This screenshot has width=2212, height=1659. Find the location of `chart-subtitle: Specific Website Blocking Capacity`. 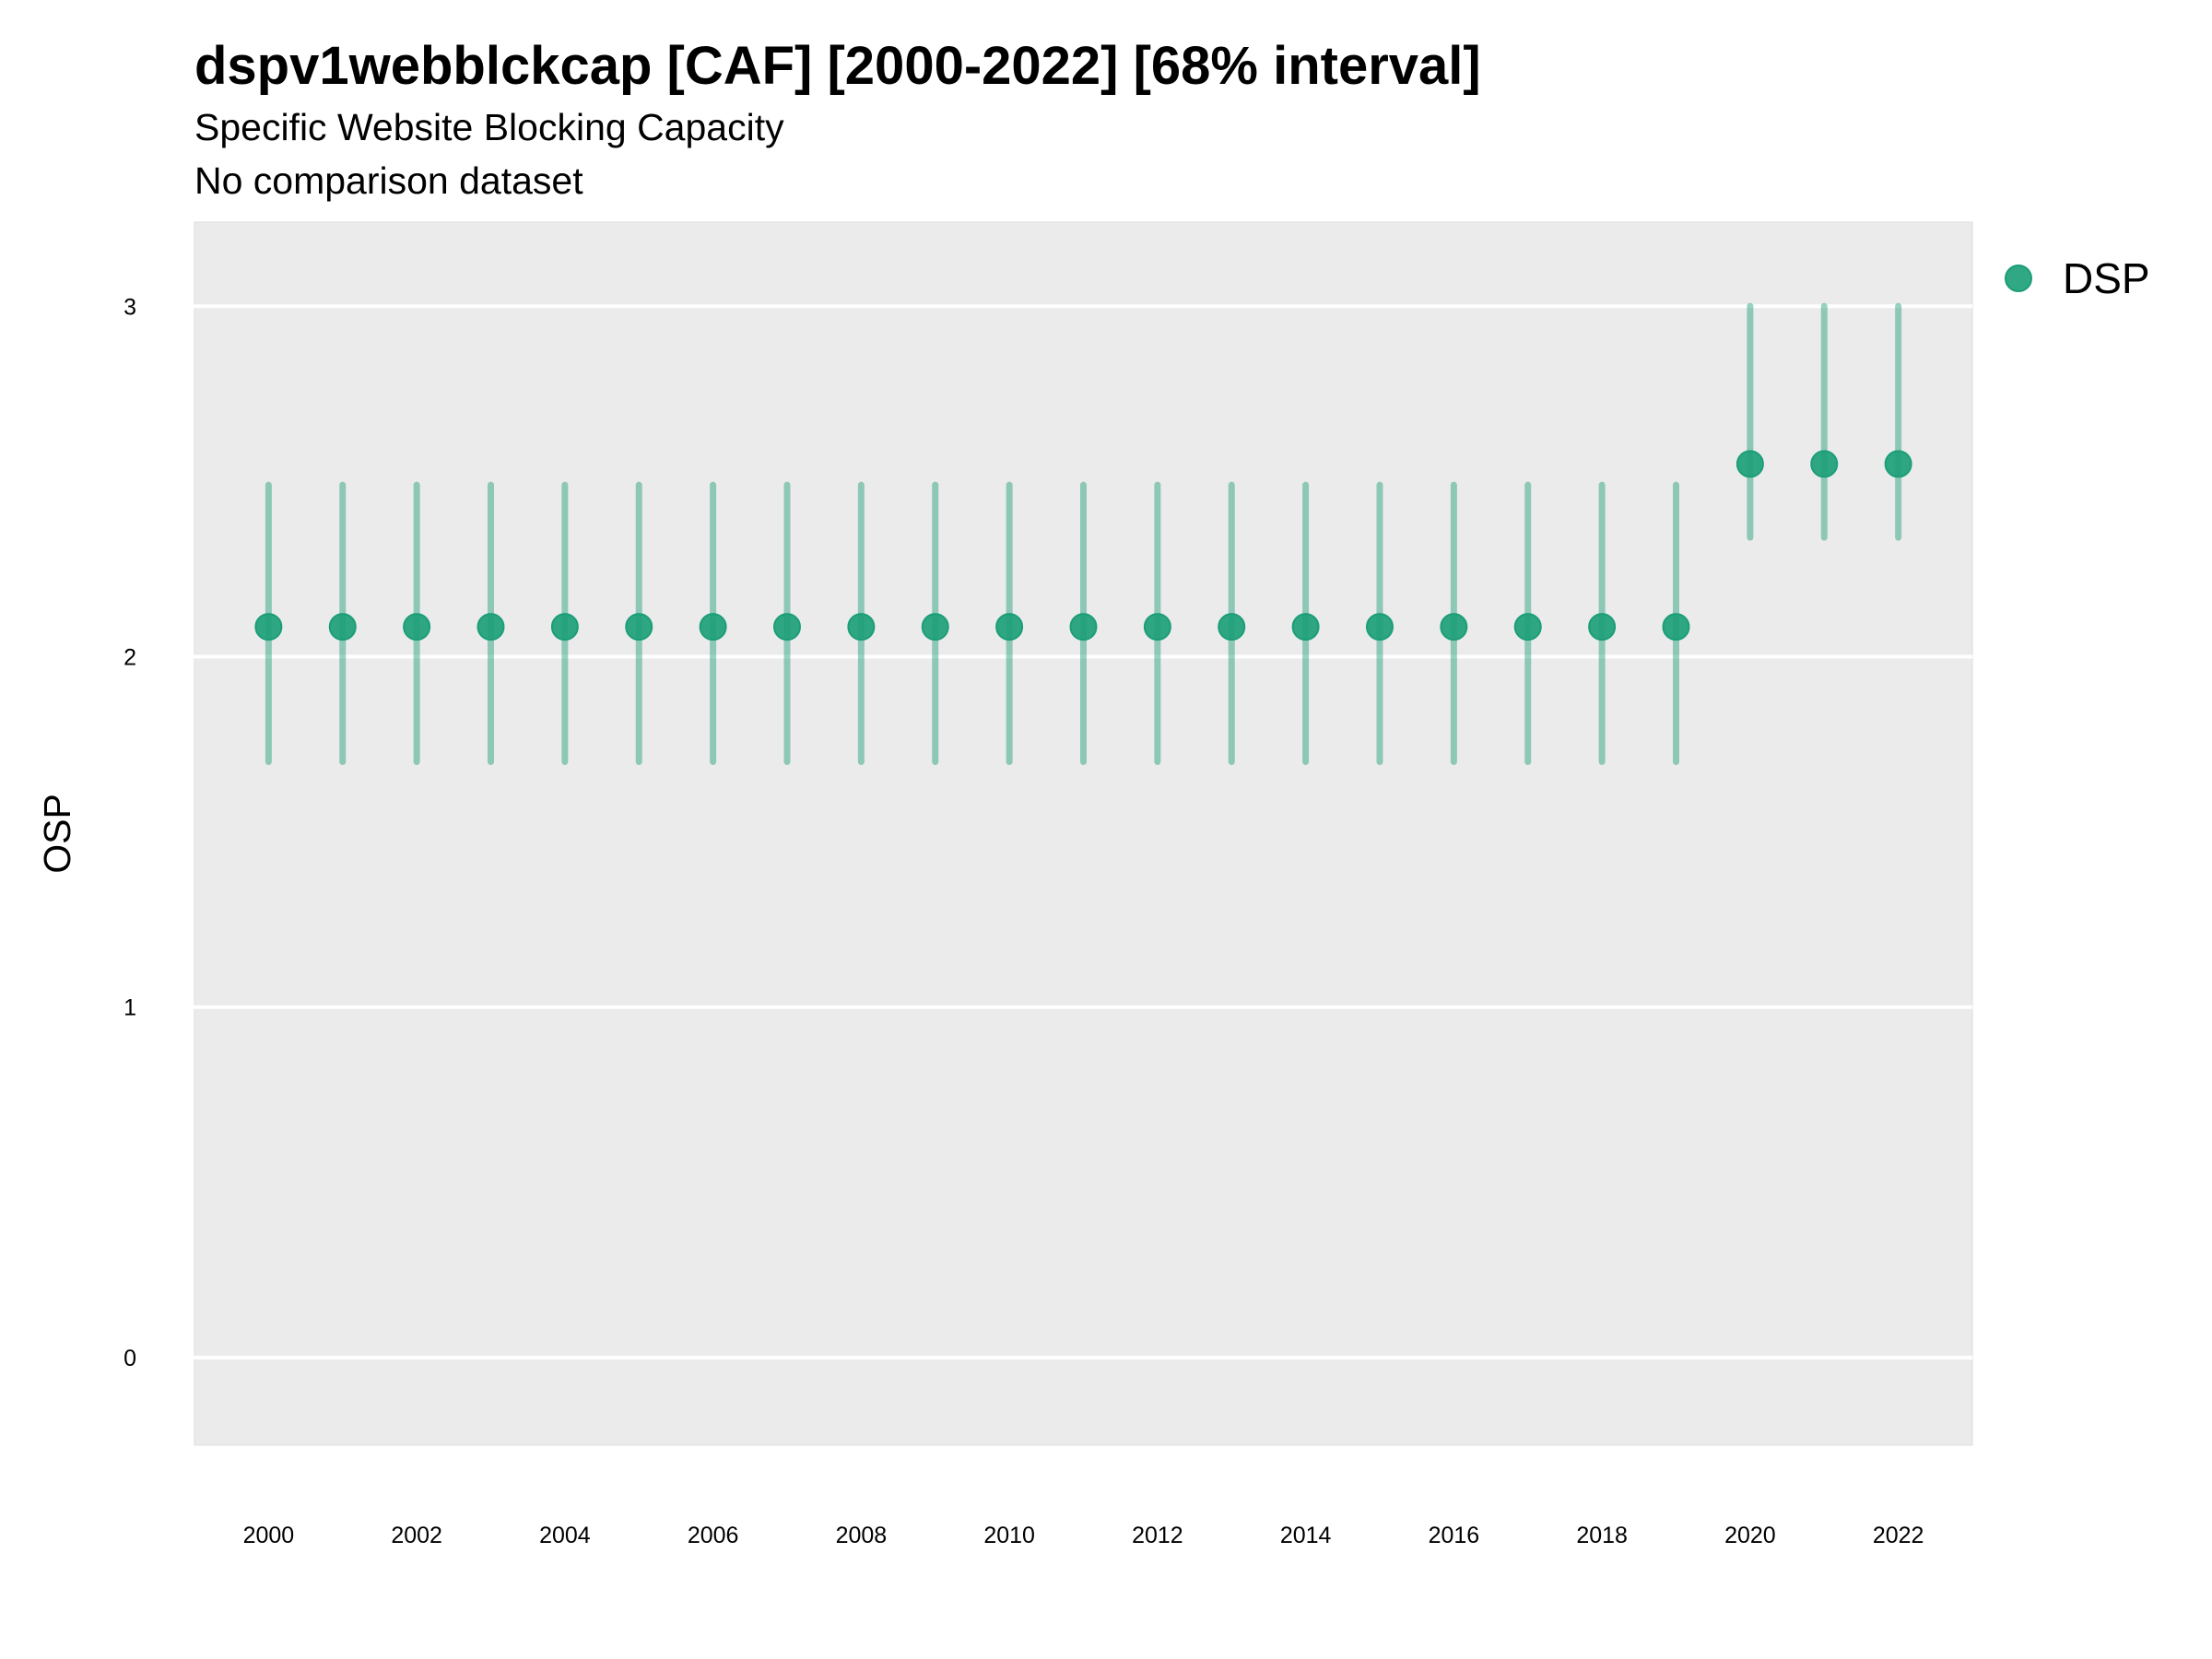

chart-subtitle: Specific Website Blocking Capacity is located at coordinates (489, 127).